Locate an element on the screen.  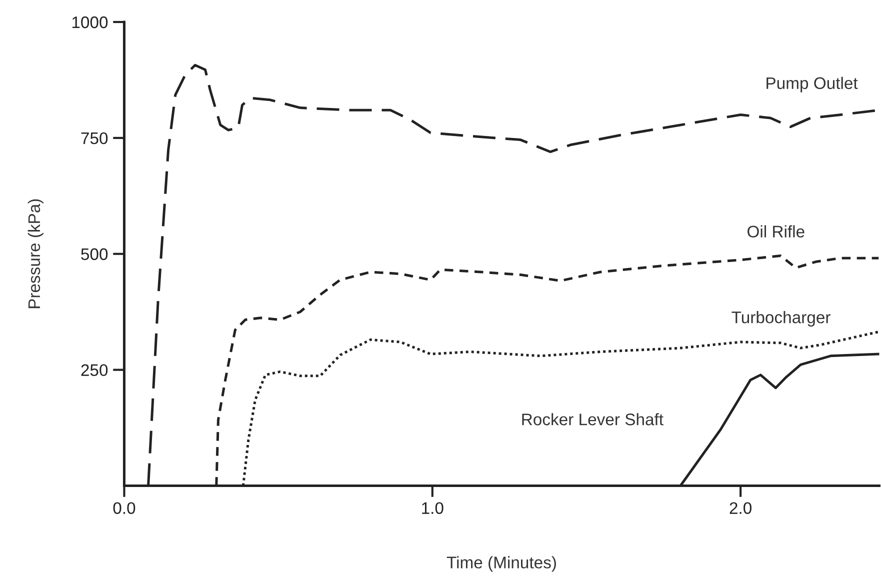
y-tick-label: 250 is located at coordinates (94, 370).